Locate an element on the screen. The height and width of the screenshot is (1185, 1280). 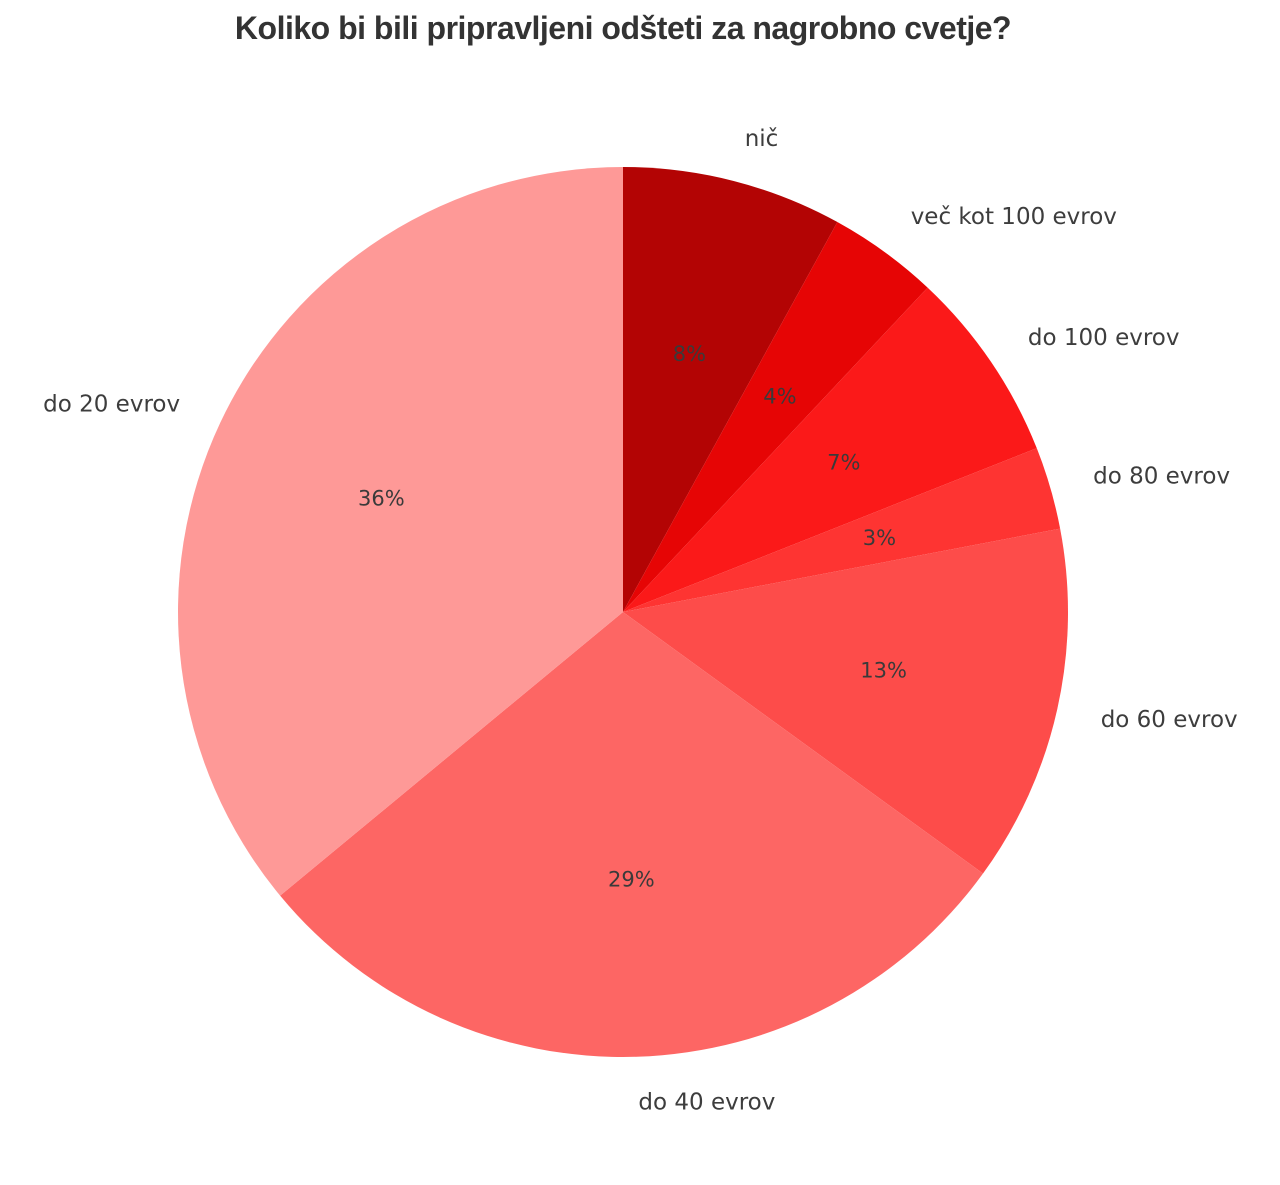
pie-slice-label-4-do-60-evrov: do 60 evrov is located at coordinates (1169, 720).